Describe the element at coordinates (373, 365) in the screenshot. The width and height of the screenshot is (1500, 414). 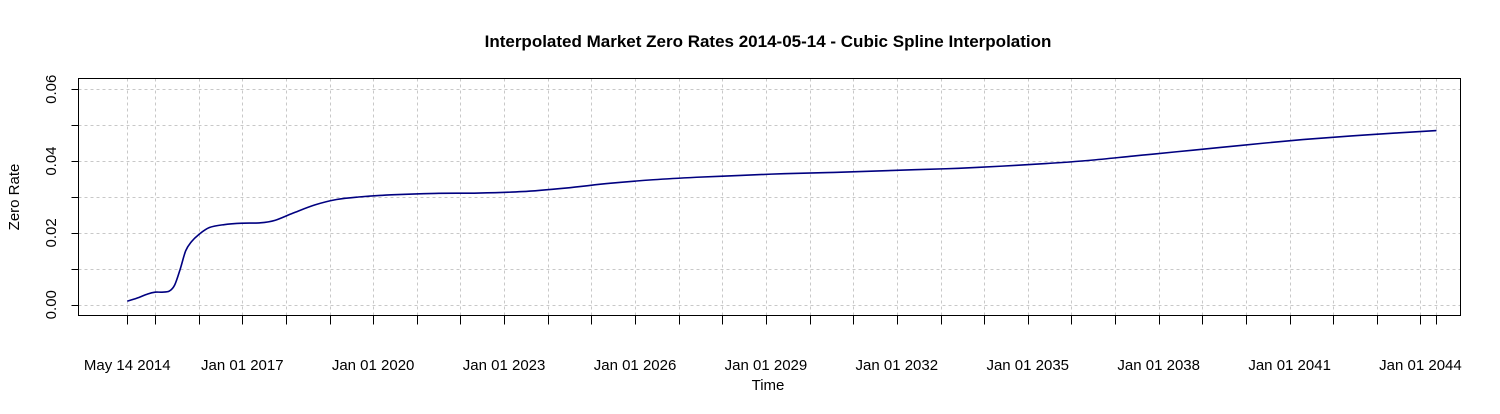
I see `x-tick-label: Jan 01 2020` at that location.